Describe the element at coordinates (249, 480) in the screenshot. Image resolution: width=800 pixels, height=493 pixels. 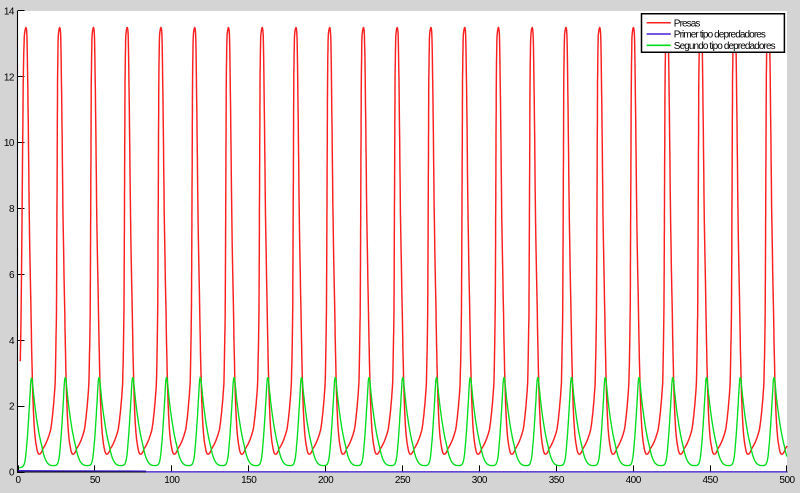
I see `svg-text: 150` at that location.